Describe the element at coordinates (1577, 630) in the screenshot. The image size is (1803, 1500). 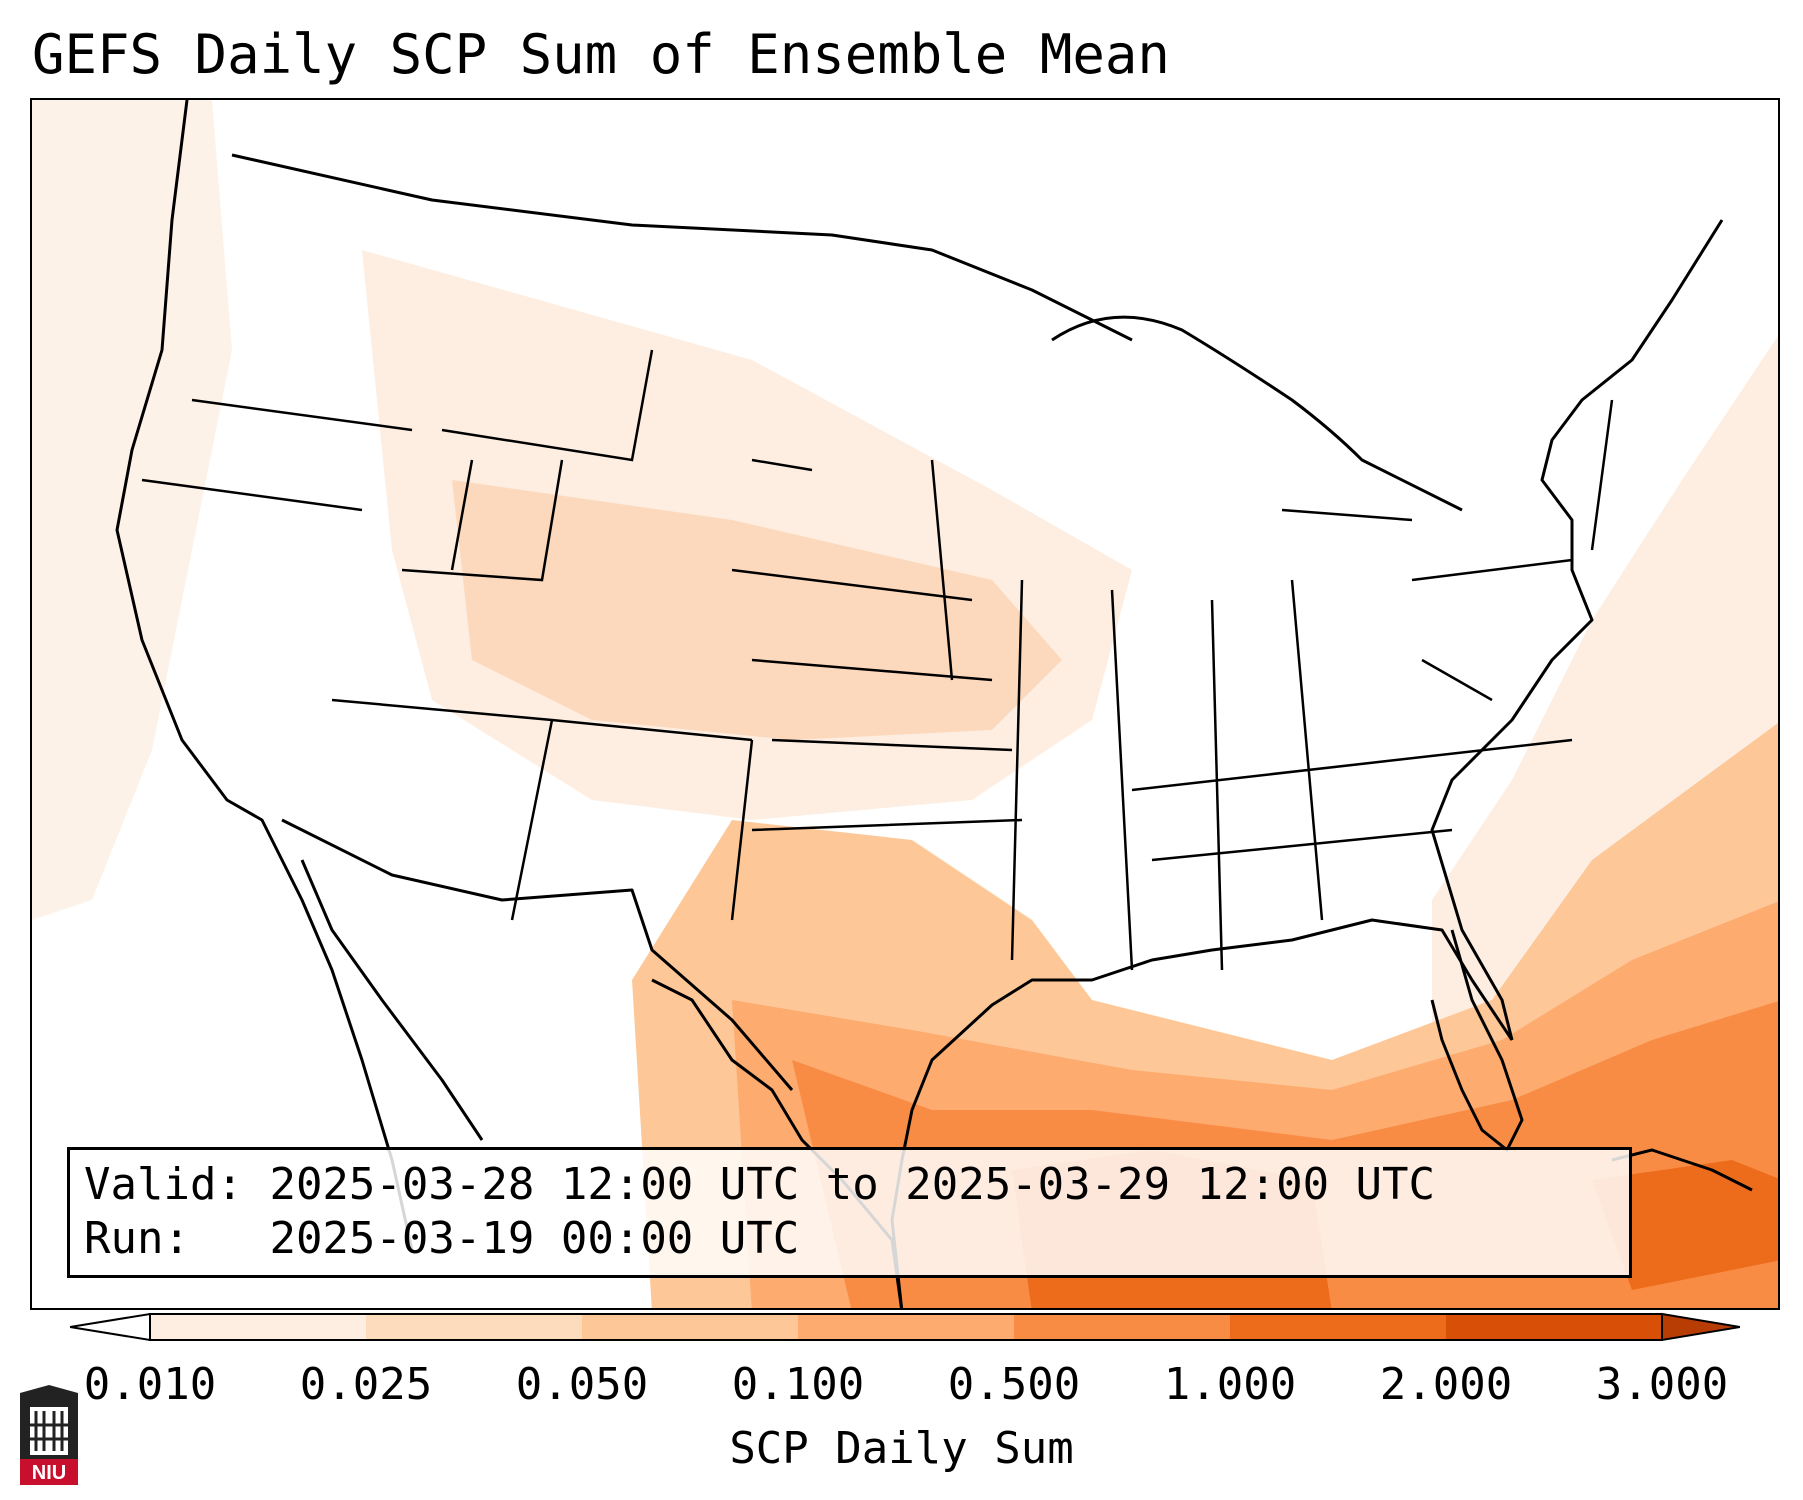
I see `us-east-coastline` at that location.